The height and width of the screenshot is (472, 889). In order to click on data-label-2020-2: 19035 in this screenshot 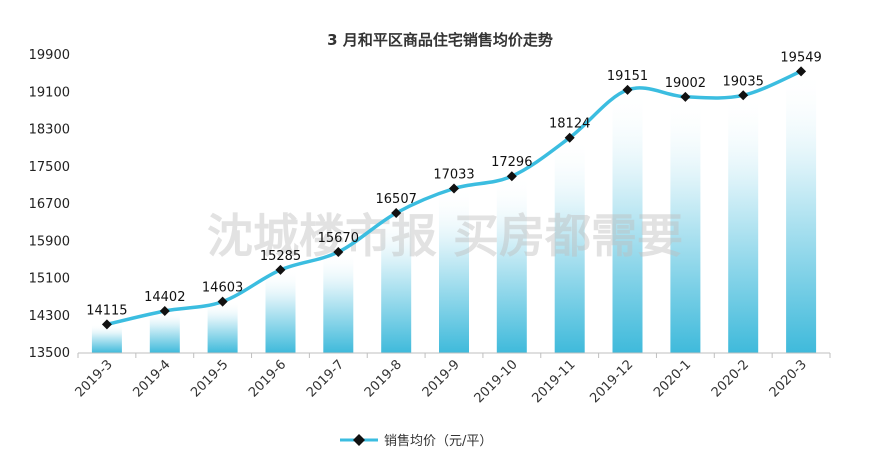, I will do `click(743, 81)`.